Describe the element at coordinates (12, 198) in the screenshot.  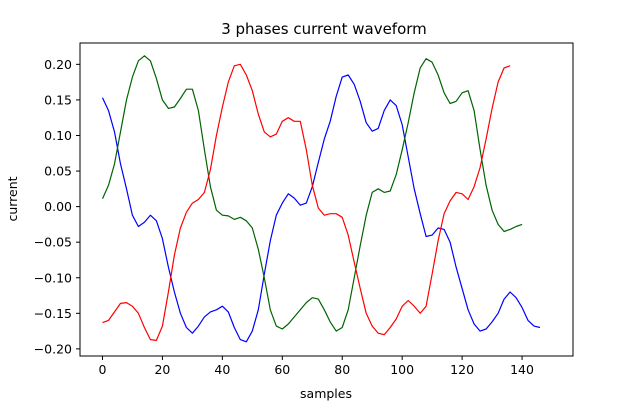
I see `y-axis-label: current` at that location.